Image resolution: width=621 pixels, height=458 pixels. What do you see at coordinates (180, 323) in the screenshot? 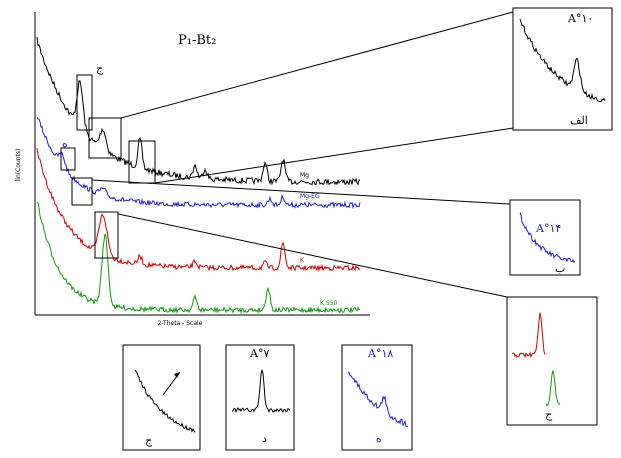
I see `x-axis-label: 2-Theta - Scale` at bounding box center [180, 323].